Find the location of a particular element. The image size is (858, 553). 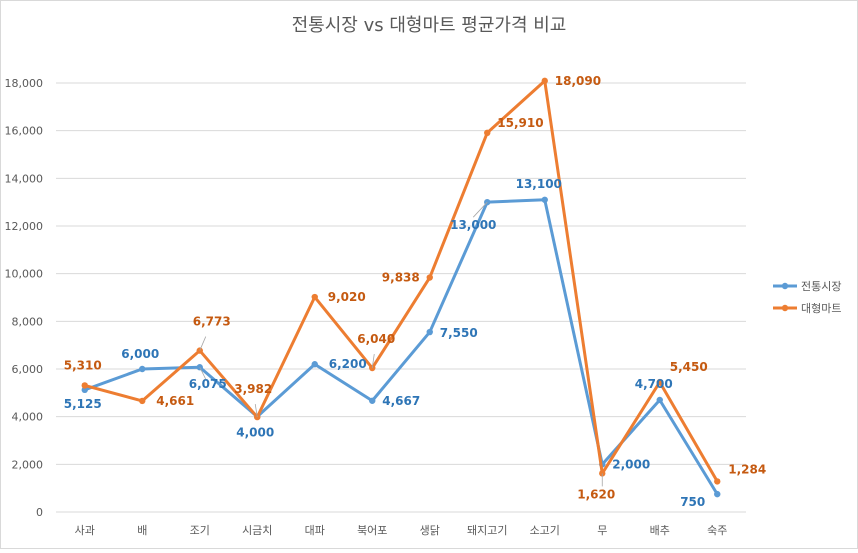

x-tick-label: 조기 is located at coordinates (200, 530).